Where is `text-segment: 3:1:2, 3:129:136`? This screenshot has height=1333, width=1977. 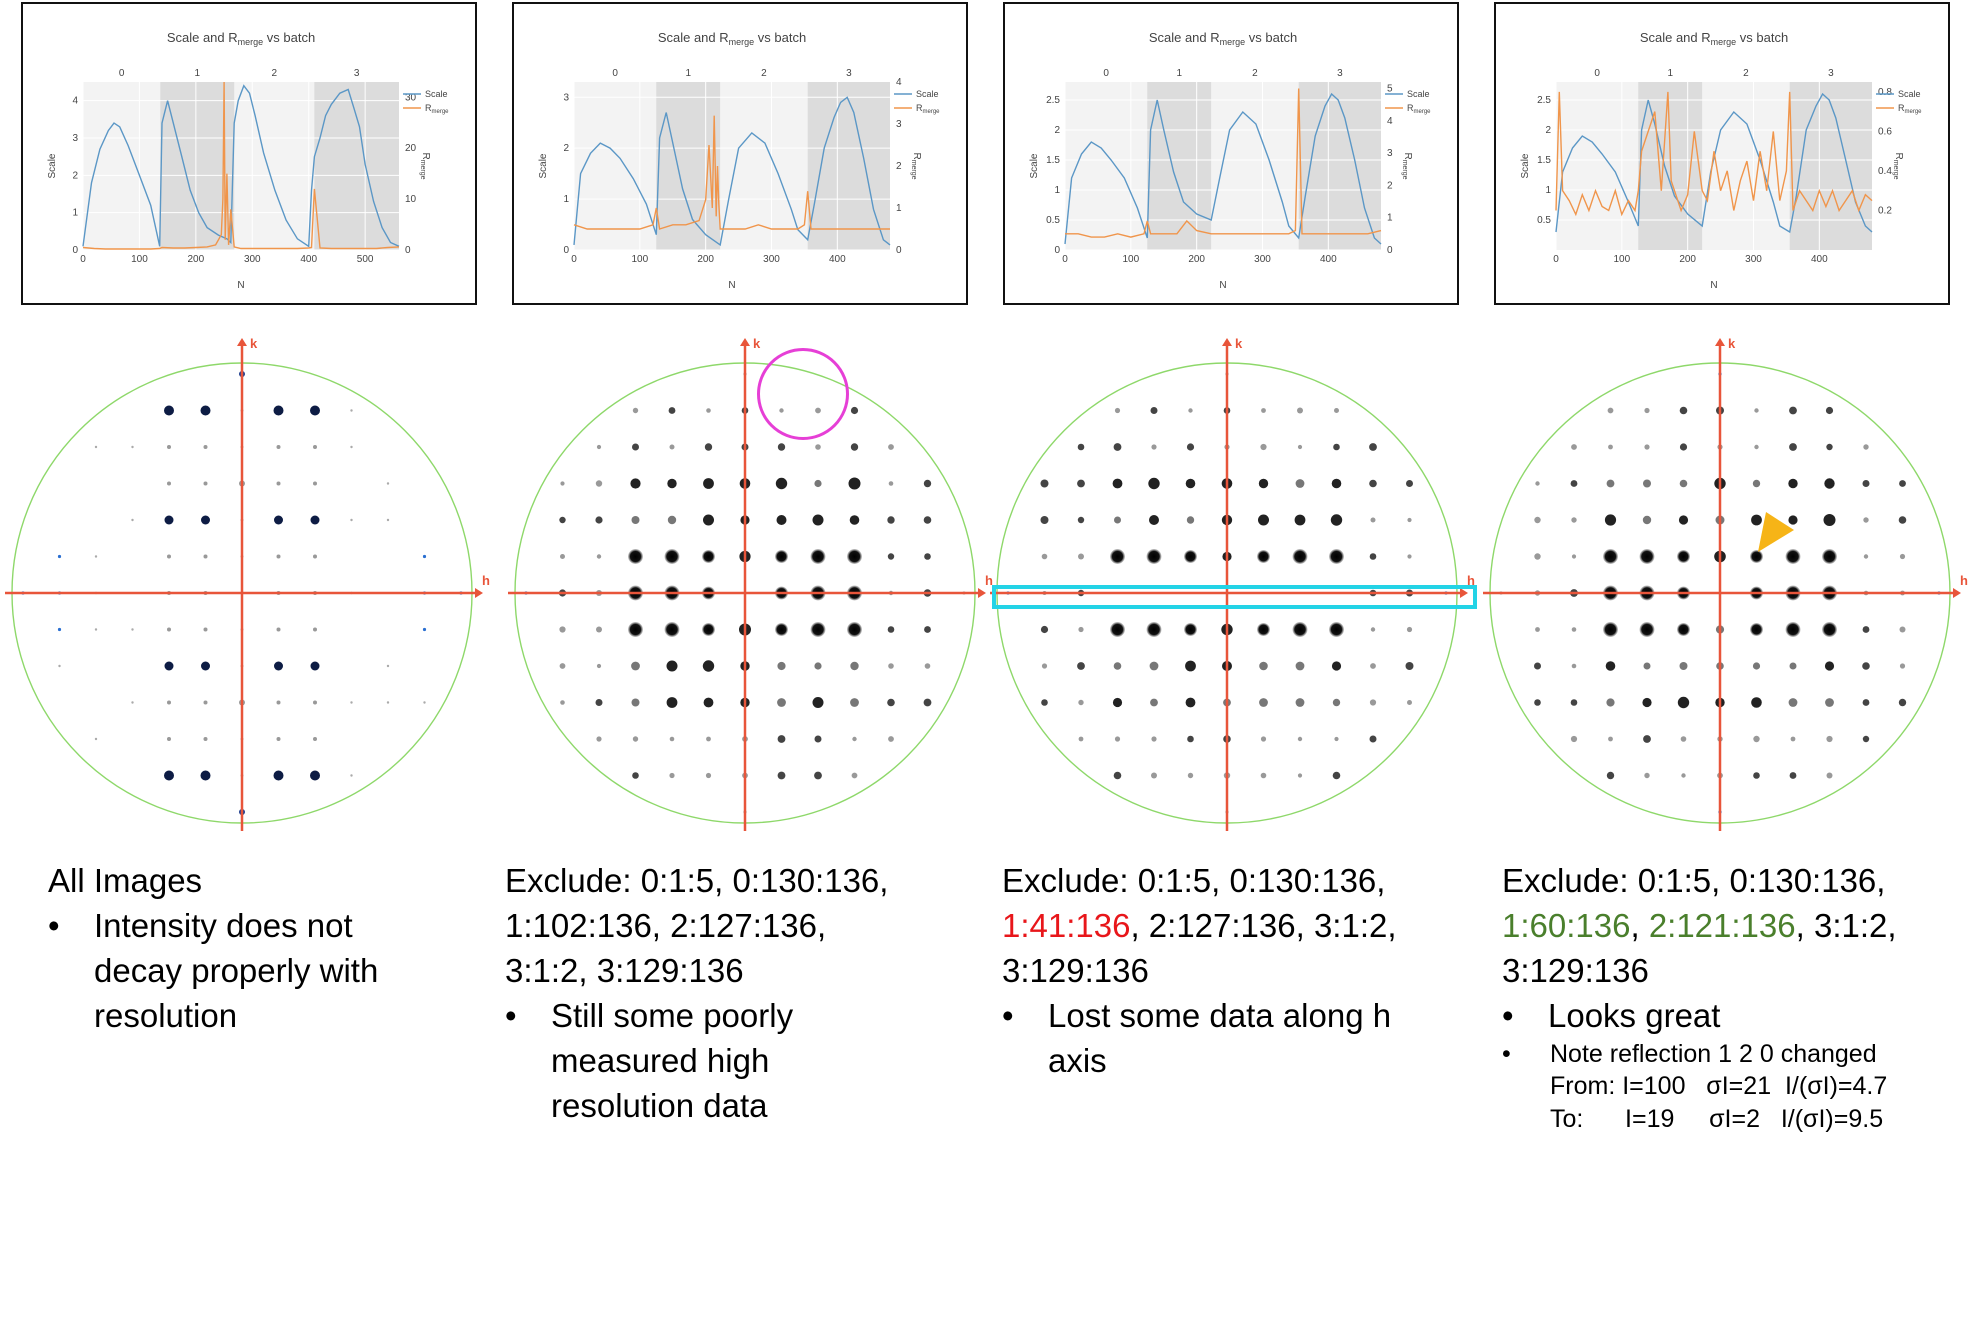 text-segment: 3:1:2, 3:129:136 is located at coordinates (624, 970).